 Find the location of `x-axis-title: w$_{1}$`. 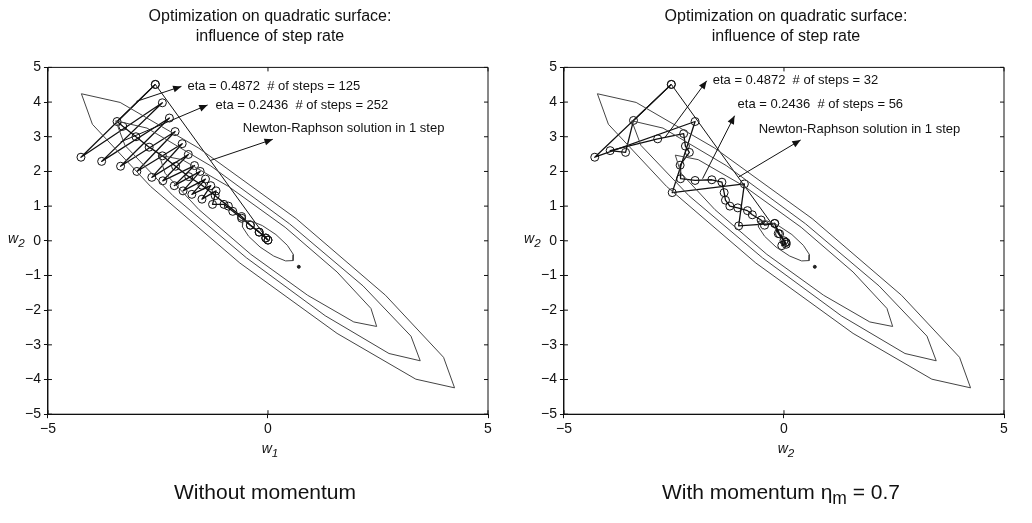

x-axis-title: w$_{1}$ is located at coordinates (270, 449).